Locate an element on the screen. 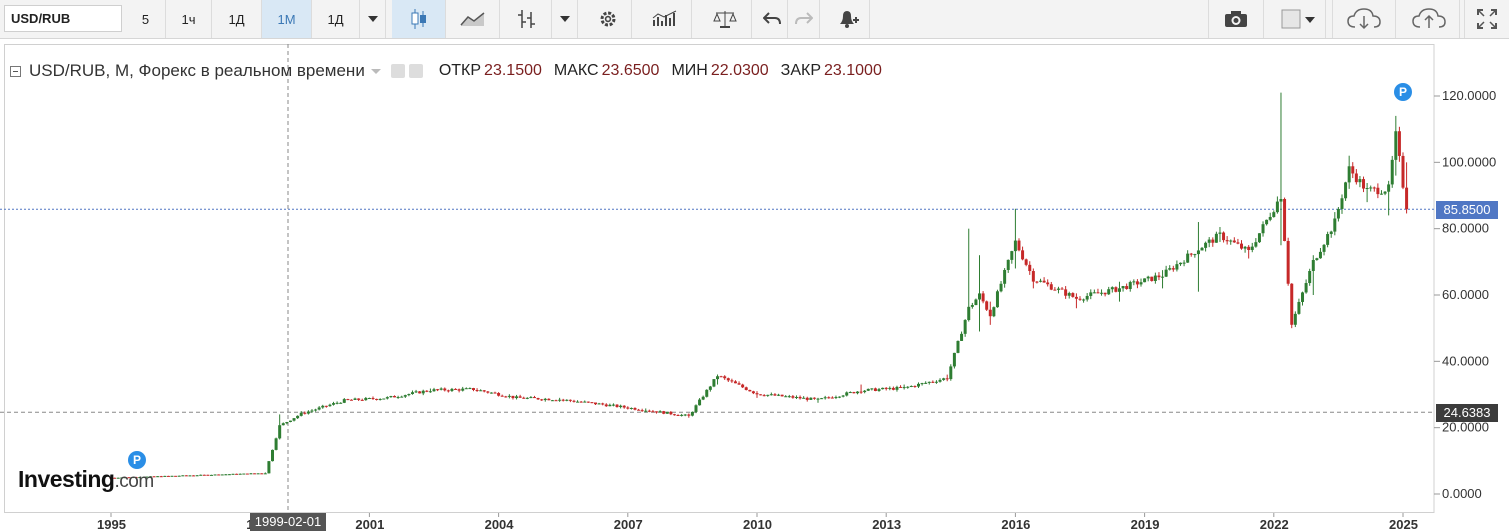 The width and height of the screenshot is (1509, 531). symbol-input: USD/RUB is located at coordinates (63, 18).